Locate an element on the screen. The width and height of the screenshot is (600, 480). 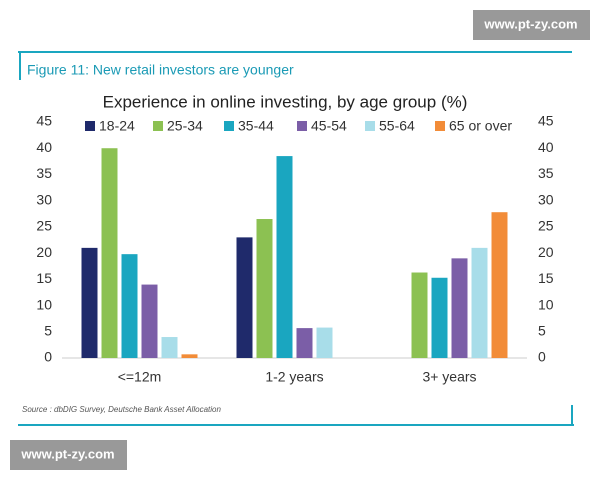
y-tick-label: 5 is located at coordinates (48, 330).